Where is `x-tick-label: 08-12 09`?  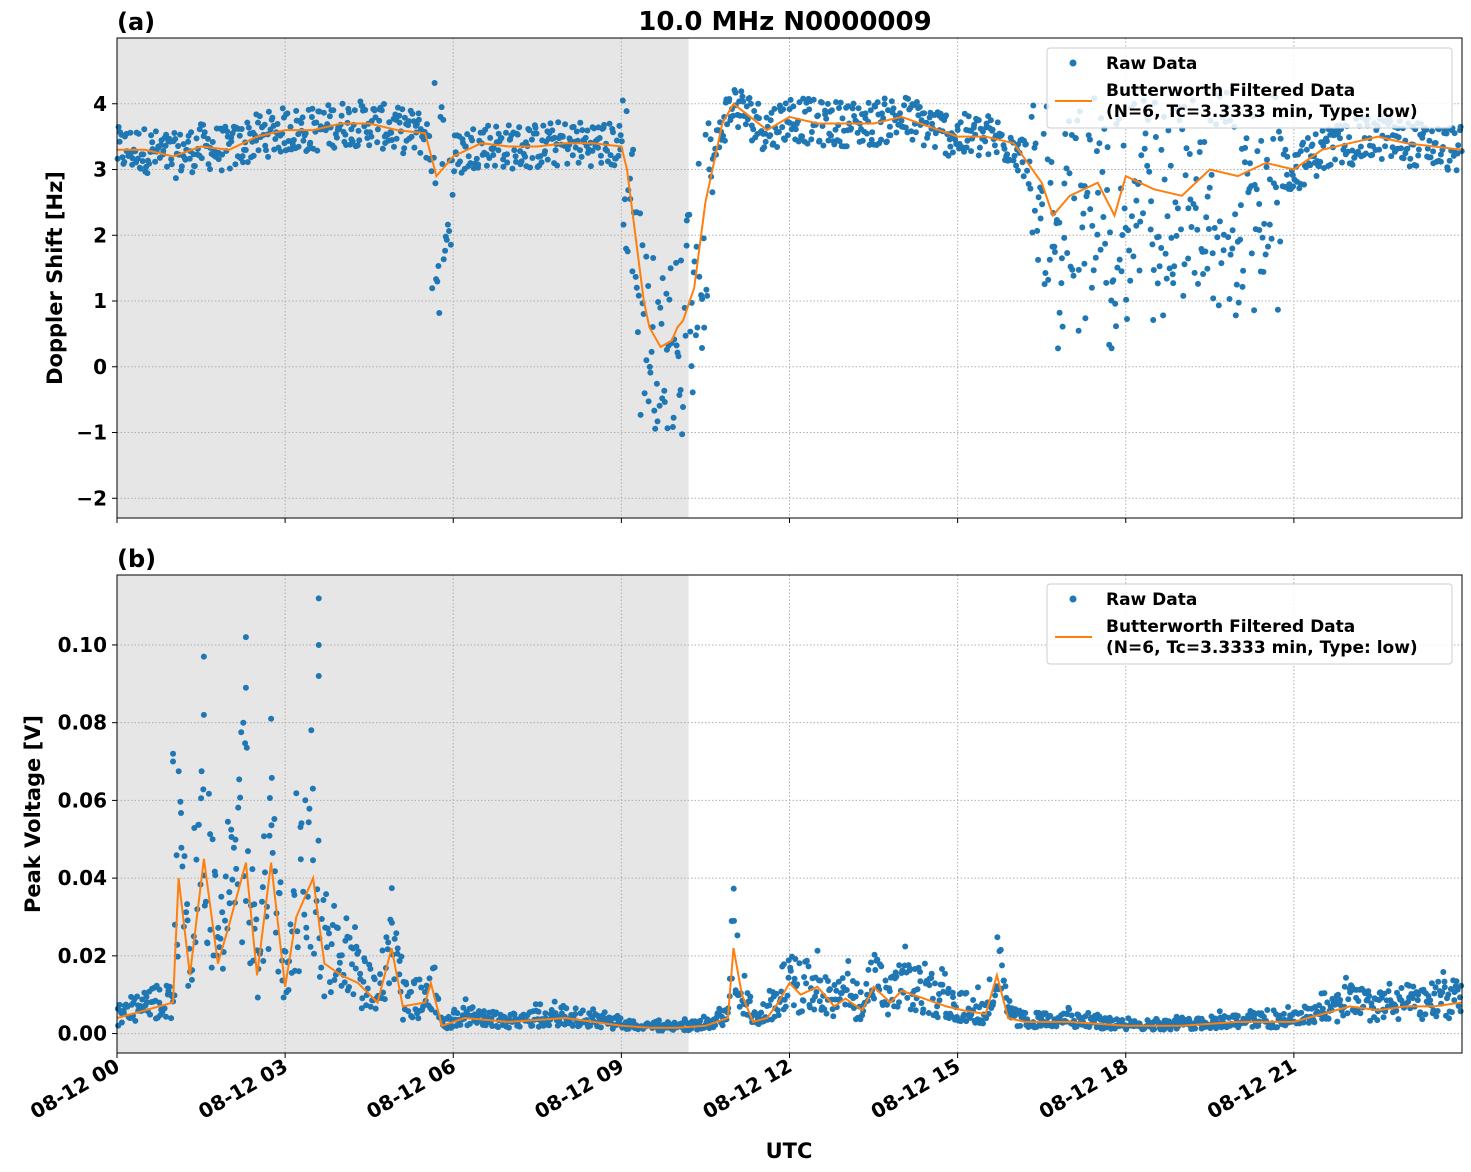
x-tick-label: 08-12 09 is located at coordinates (579, 1089).